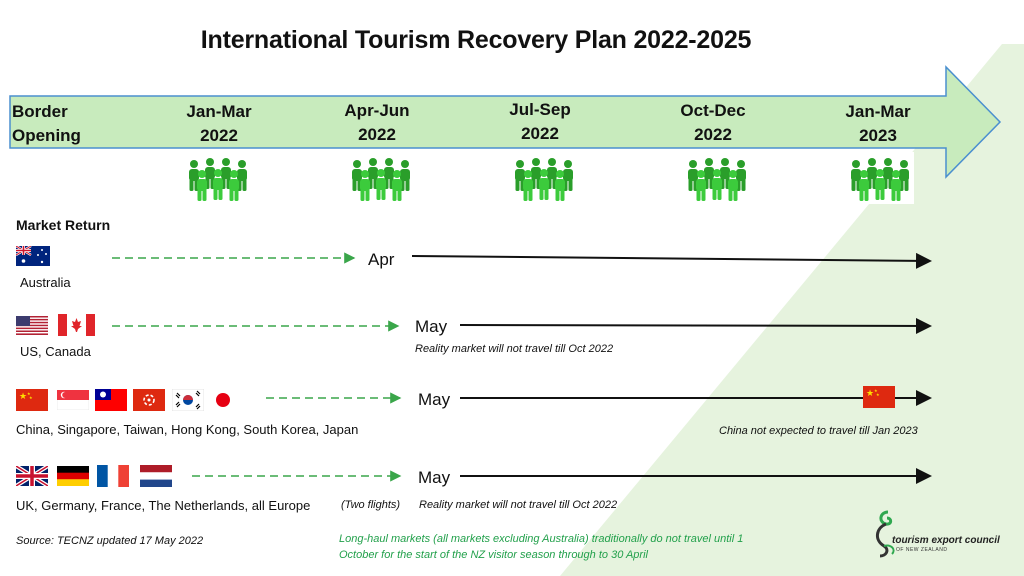  Describe the element at coordinates (540, 121) in the screenshot. I see `period-jul-sep-2022: Jul-Sep 2022` at that location.